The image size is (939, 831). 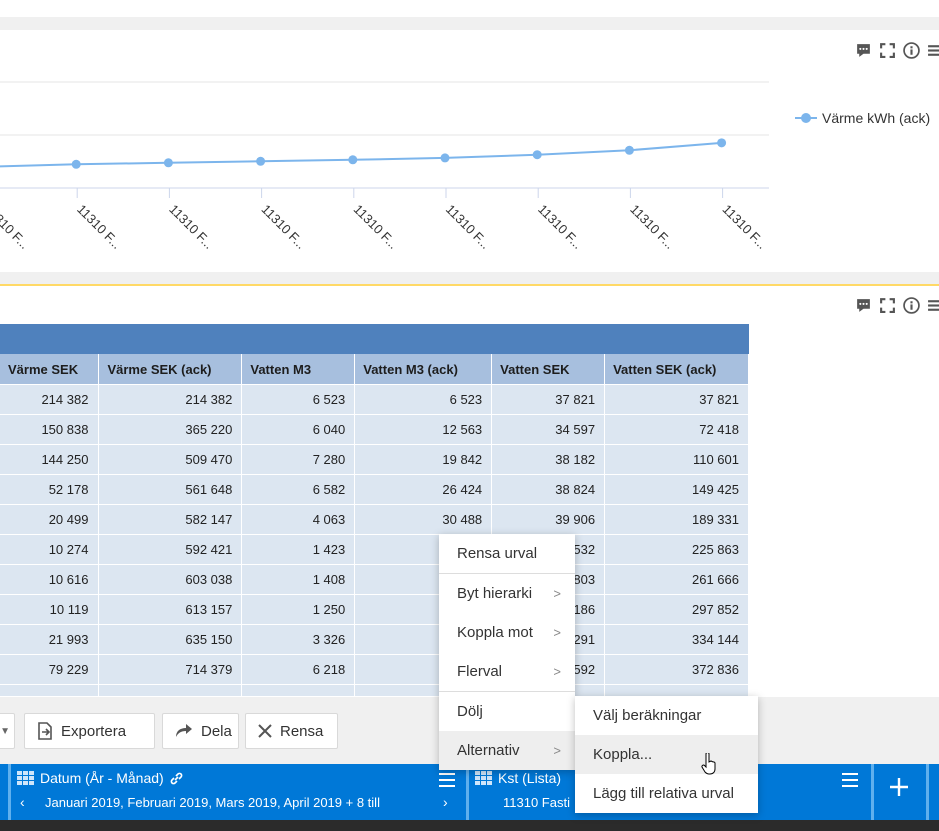 What do you see at coordinates (50, 669) in the screenshot?
I see `table-cell: 79 229` at bounding box center [50, 669].